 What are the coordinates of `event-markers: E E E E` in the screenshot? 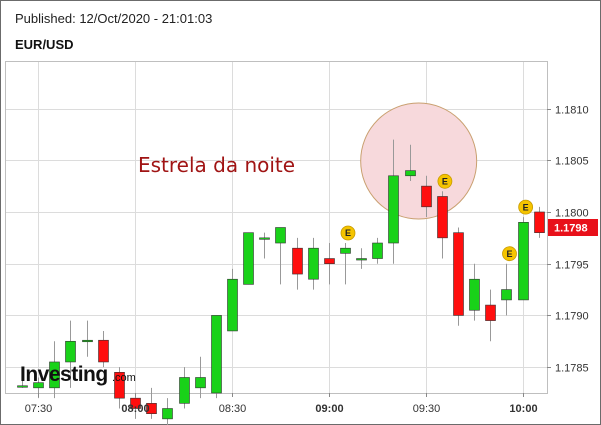 It's located at (437, 217).